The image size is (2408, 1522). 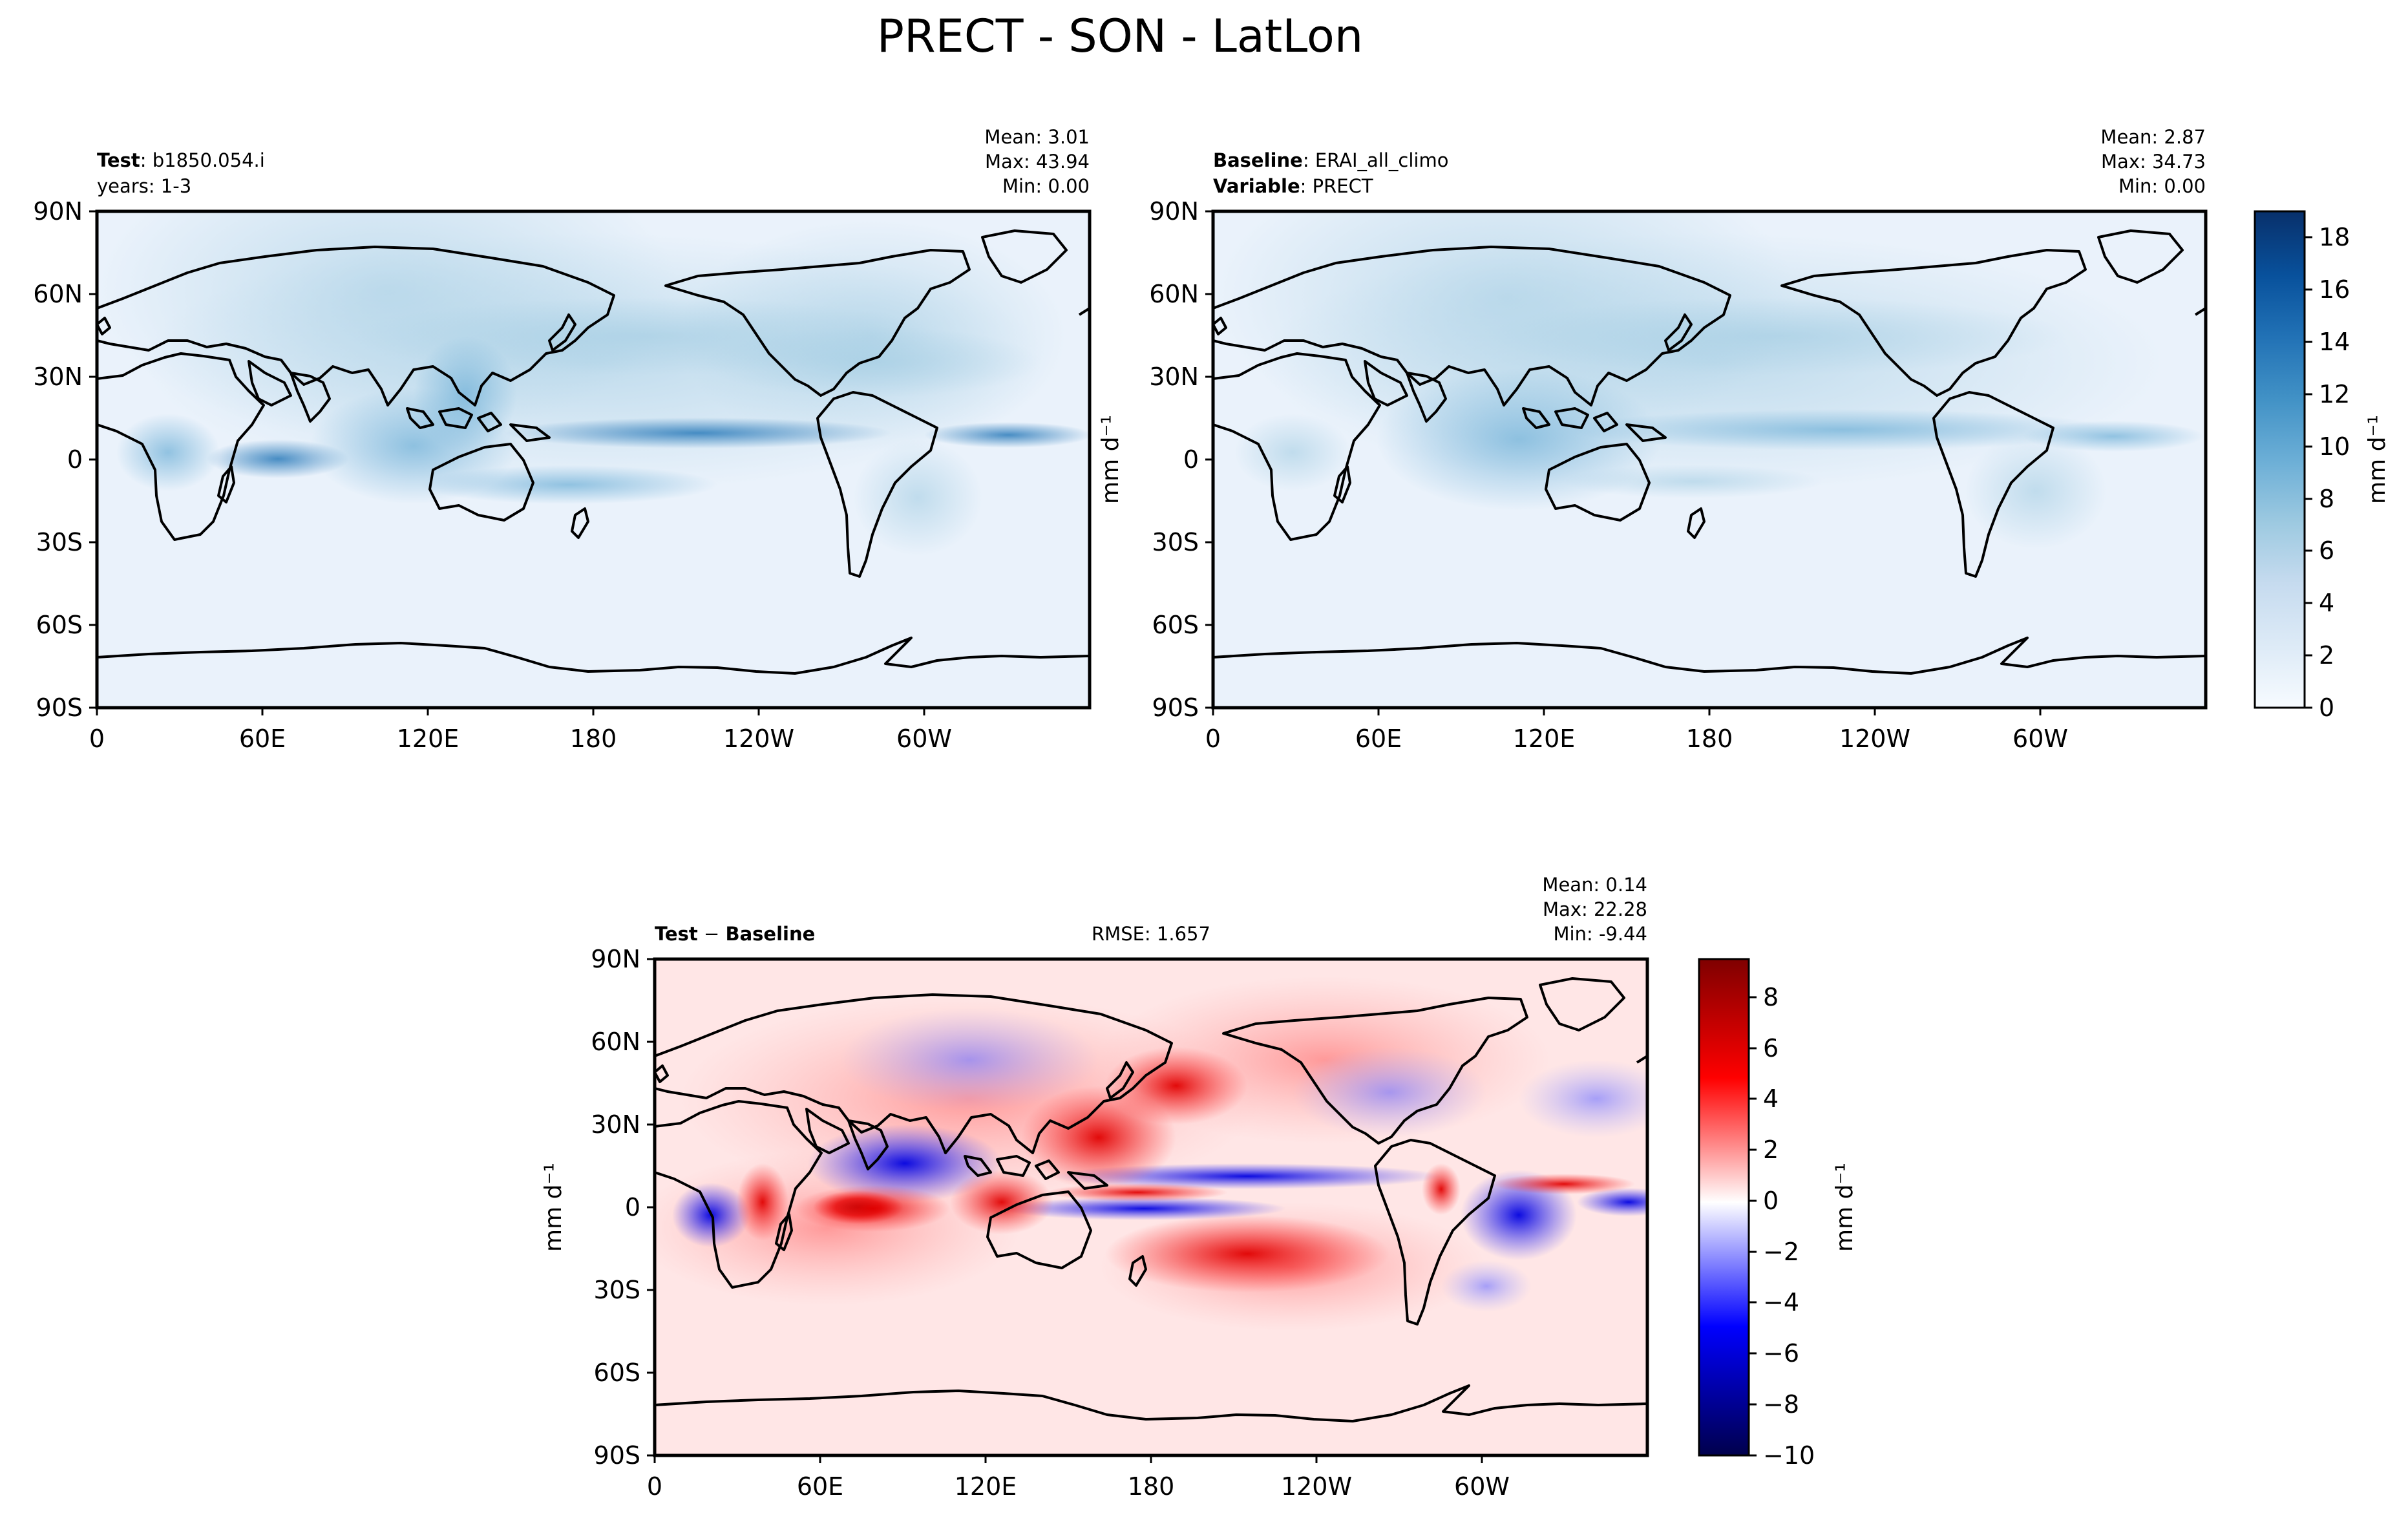 What do you see at coordinates (2326, 655) in the screenshot?
I see `colorbar-precip-tick: 2` at bounding box center [2326, 655].